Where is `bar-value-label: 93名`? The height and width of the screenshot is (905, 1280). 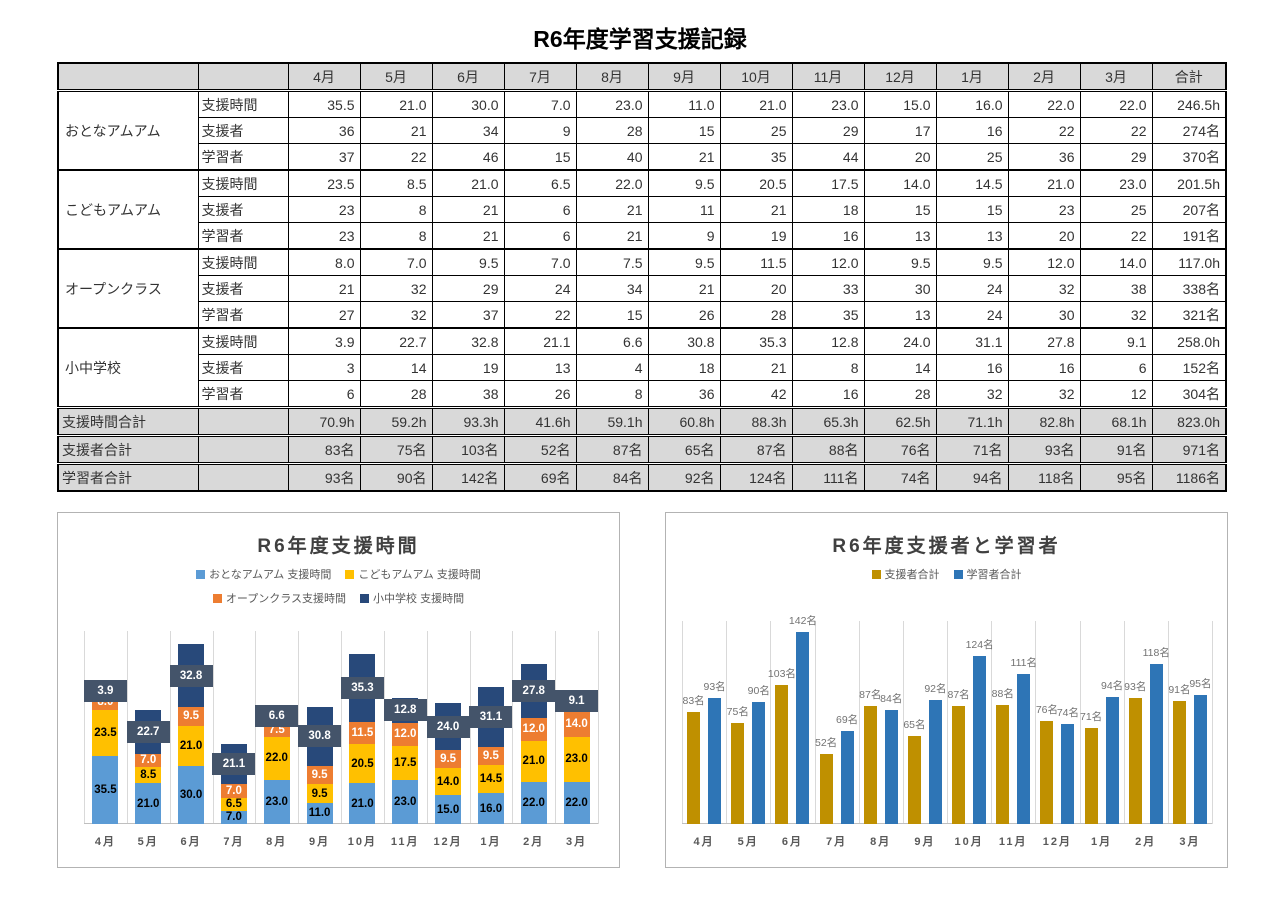
bar-value-label: 93名 is located at coordinates (714, 687).